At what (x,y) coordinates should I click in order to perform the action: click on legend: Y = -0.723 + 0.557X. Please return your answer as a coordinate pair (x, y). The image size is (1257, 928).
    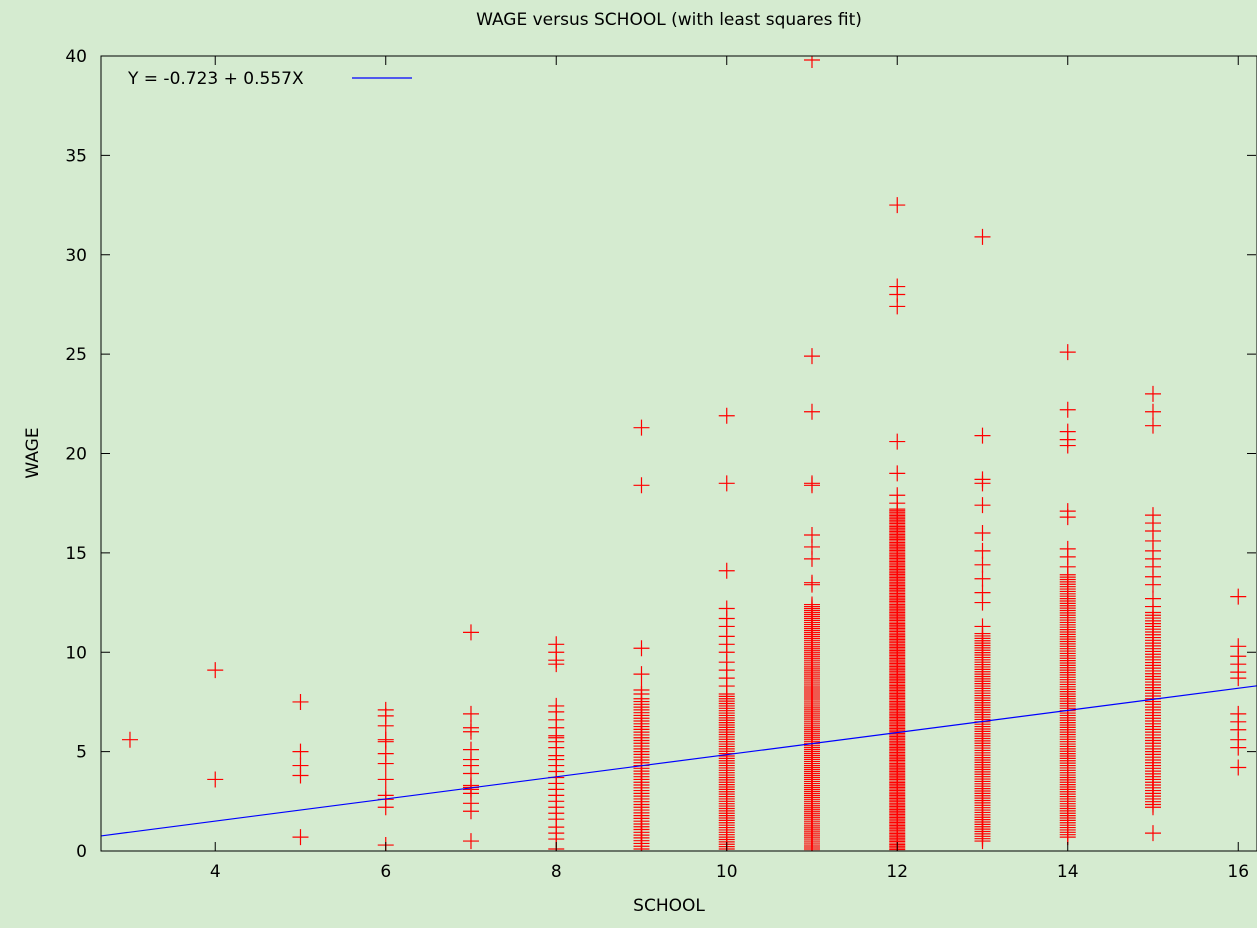
    Looking at the image, I should click on (269, 79).